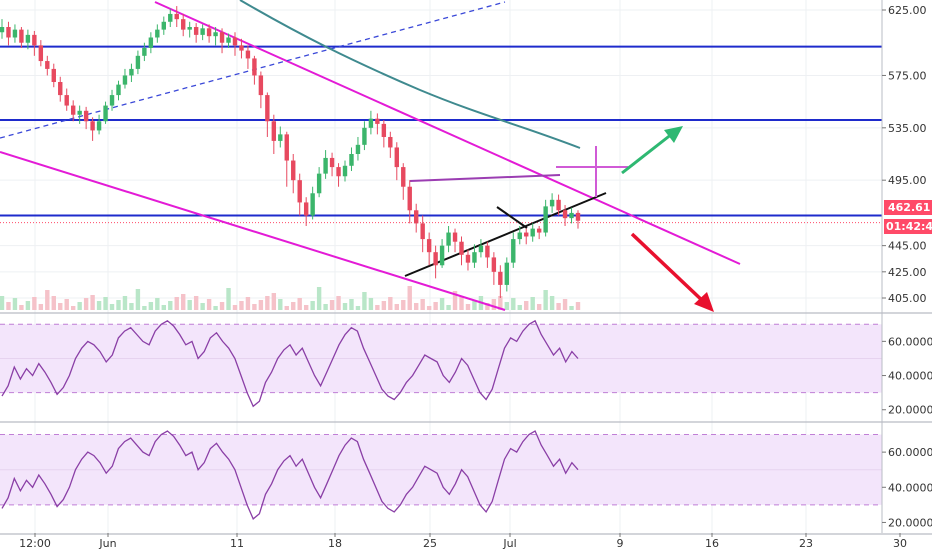 This screenshot has width=932, height=550. Describe the element at coordinates (463, 541) in the screenshot. I see `time-axis: 12:00 Jun 11 18 25 Jul 9 16 23 30` at that location.